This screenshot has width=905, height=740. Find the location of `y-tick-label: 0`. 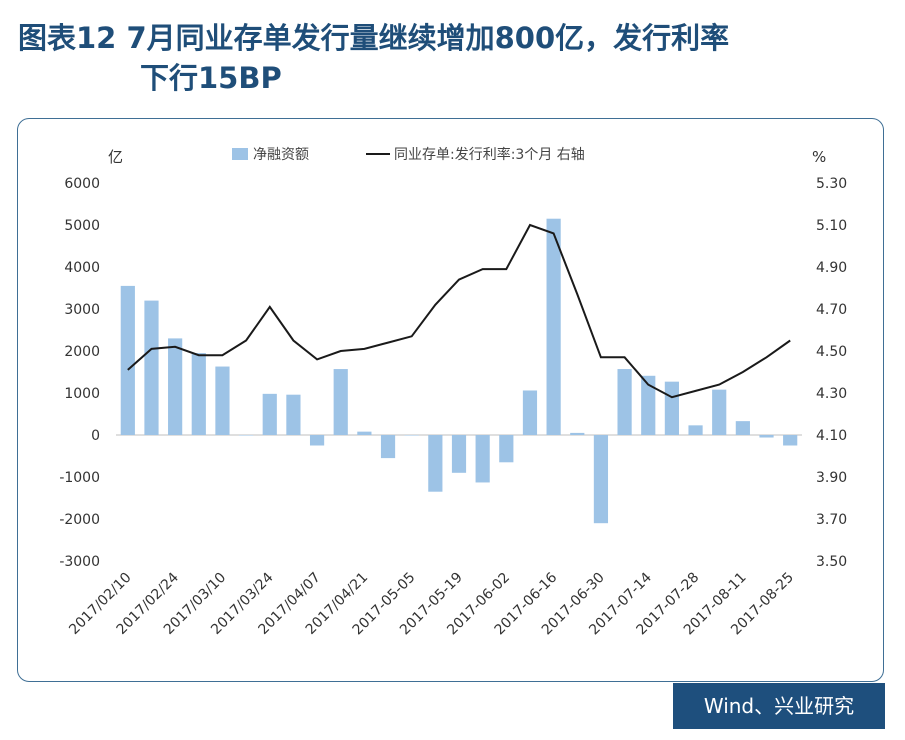

y-tick-label: 0 is located at coordinates (95, 436).